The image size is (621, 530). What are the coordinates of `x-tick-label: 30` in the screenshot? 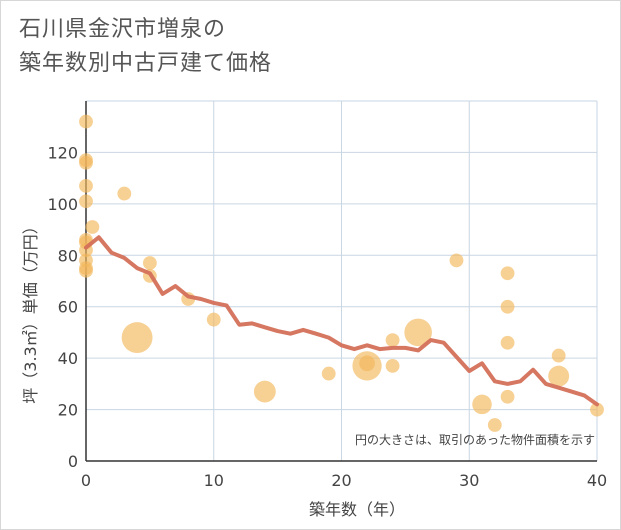 It's located at (469, 480).